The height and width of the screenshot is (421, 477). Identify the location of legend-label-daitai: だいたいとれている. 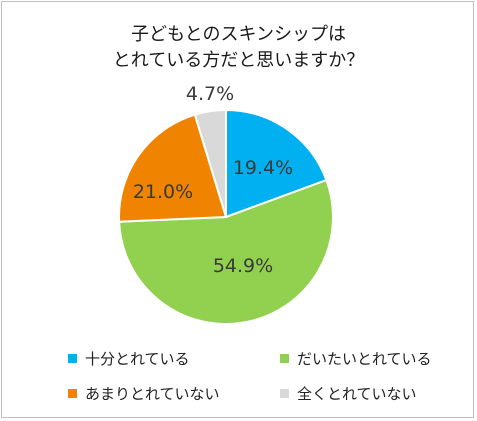
(364, 358).